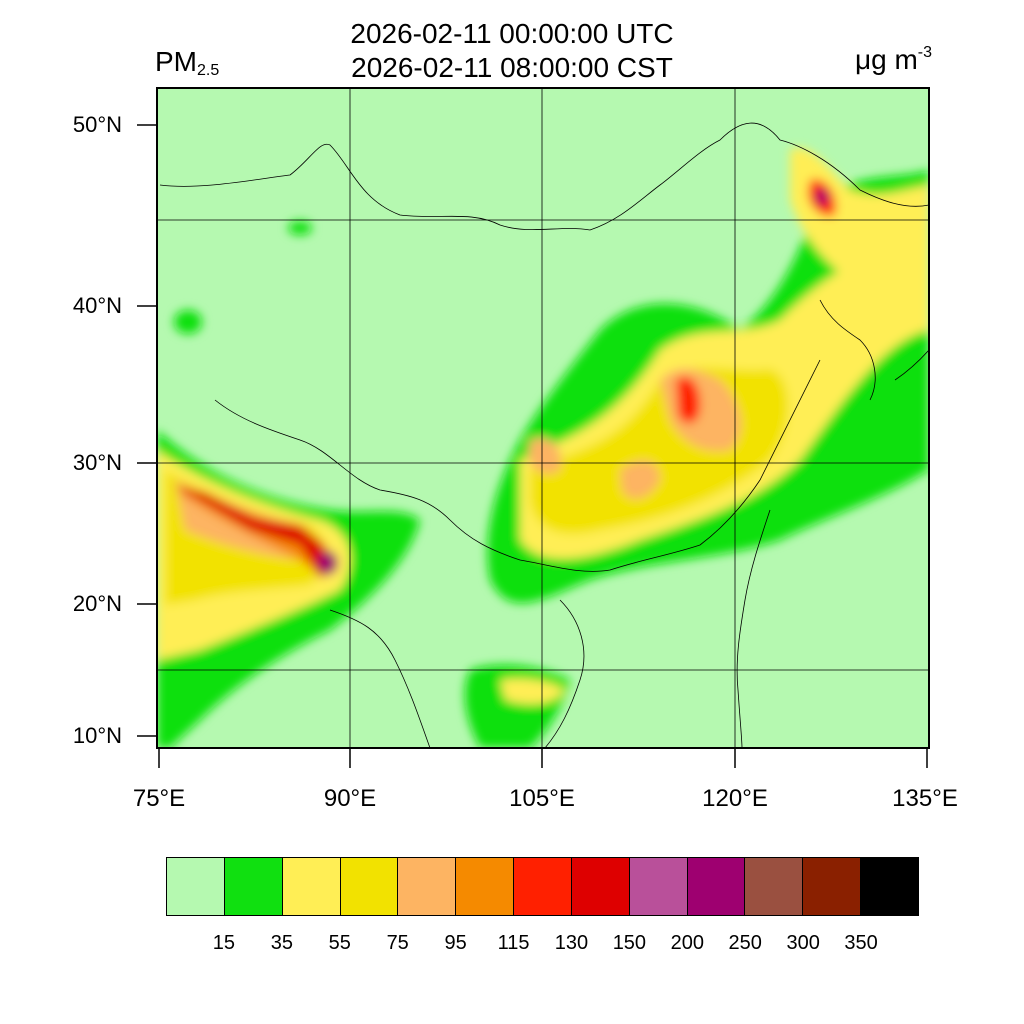  I want to click on title-cst: 2026-02-11 08:00:00 CST, so click(512, 67).